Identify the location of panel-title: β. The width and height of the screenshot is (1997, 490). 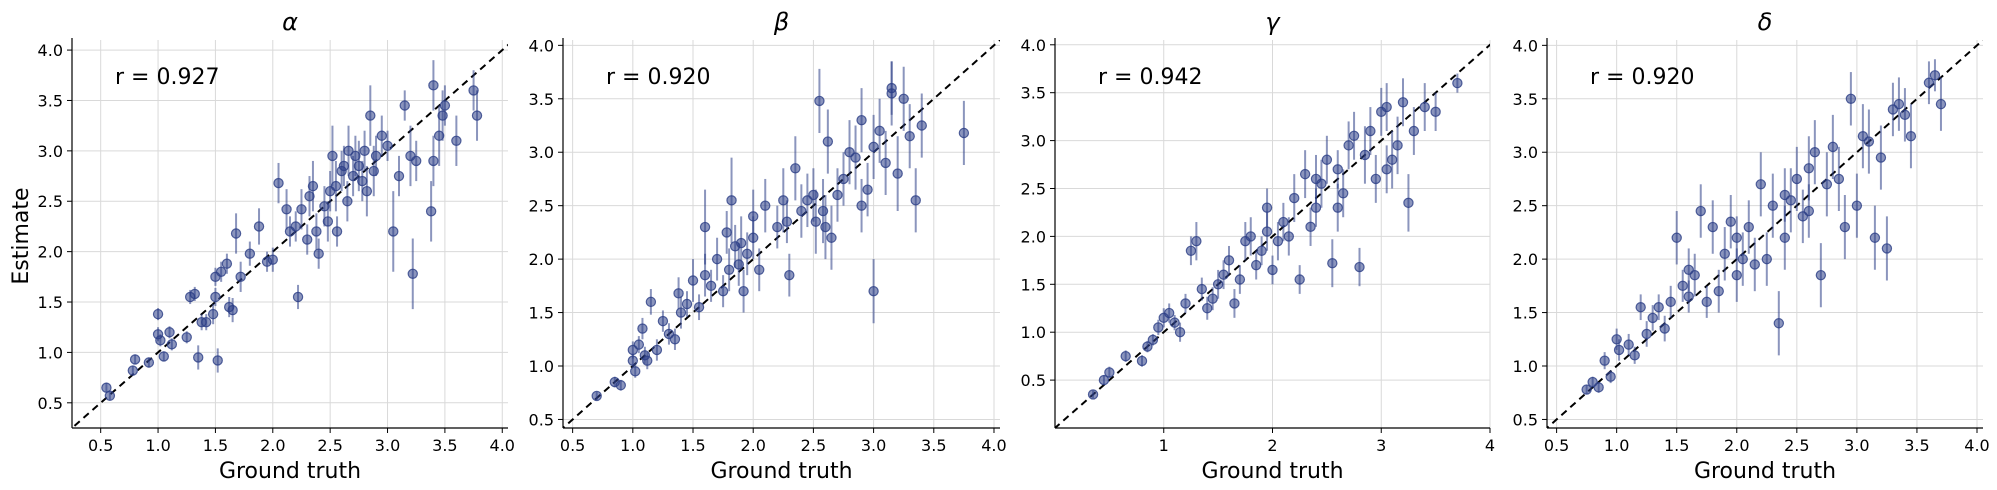
(781, 22).